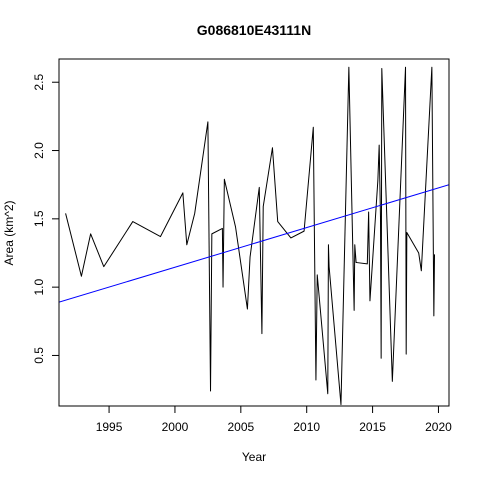  What do you see at coordinates (175, 427) in the screenshot?
I see `x-tick-label: 2000` at bounding box center [175, 427].